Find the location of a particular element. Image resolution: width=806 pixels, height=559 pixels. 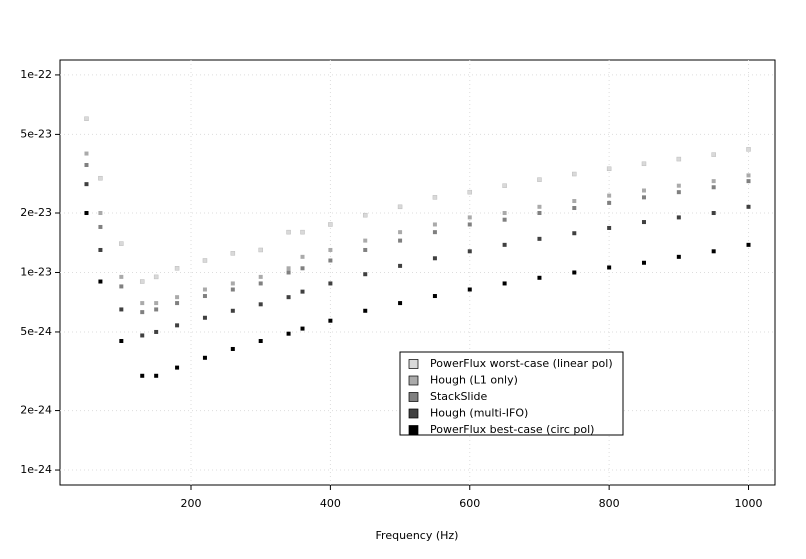

legend-label: PowerFlux best-case (circ pol) is located at coordinates (512, 429).